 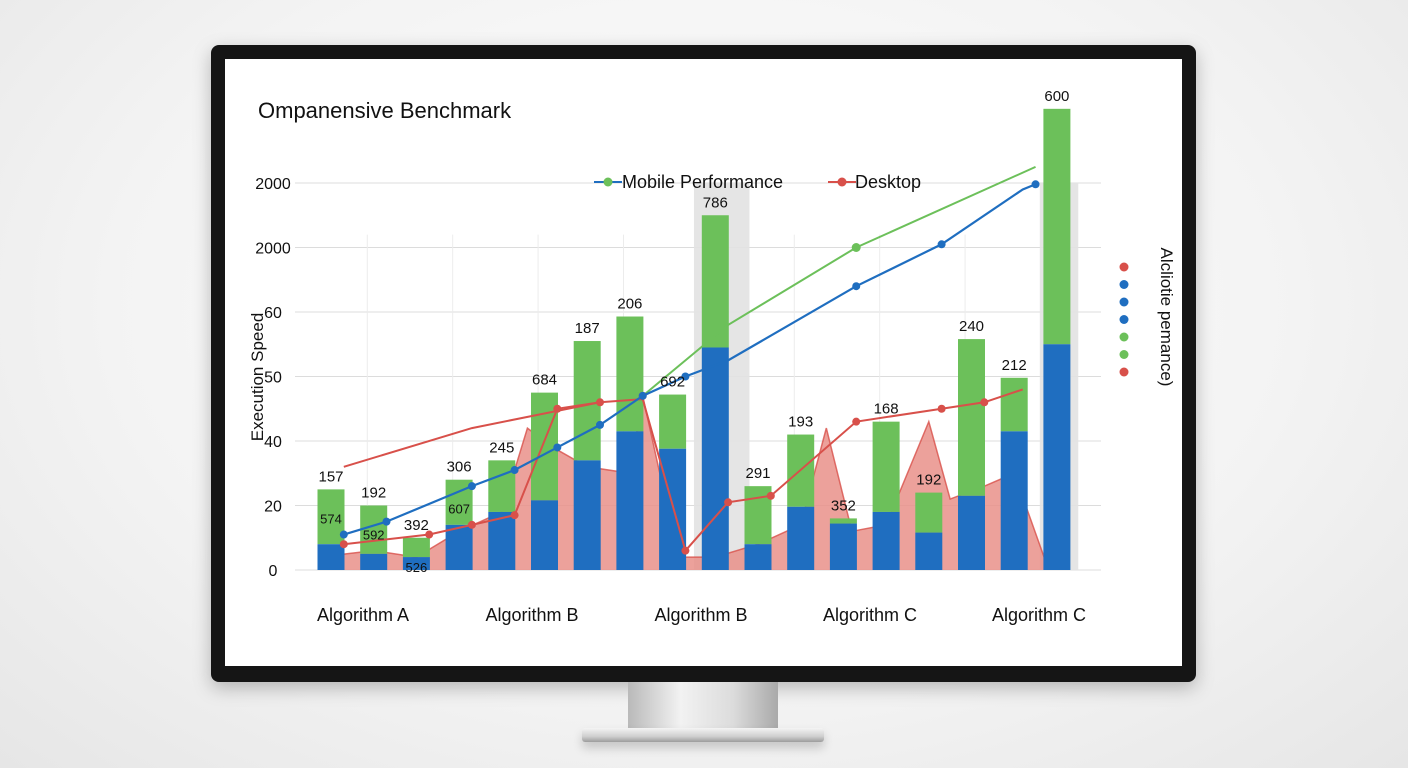 What do you see at coordinates (608, 182) in the screenshot?
I see `legend-mobile-marker` at bounding box center [608, 182].